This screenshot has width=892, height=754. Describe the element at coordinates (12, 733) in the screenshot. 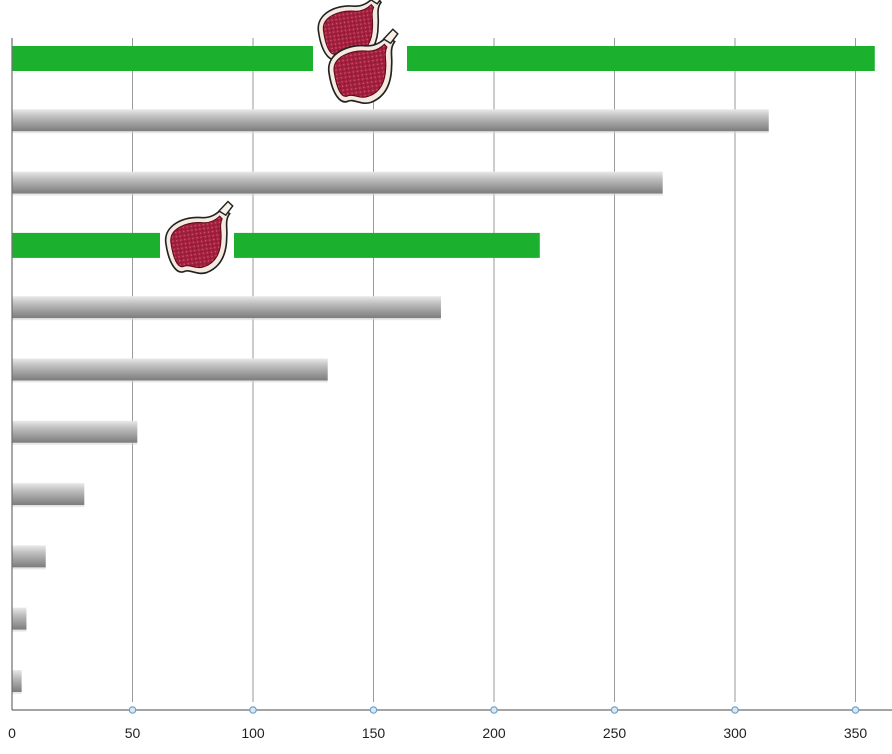

I see `x-tick-label: 0` at that location.